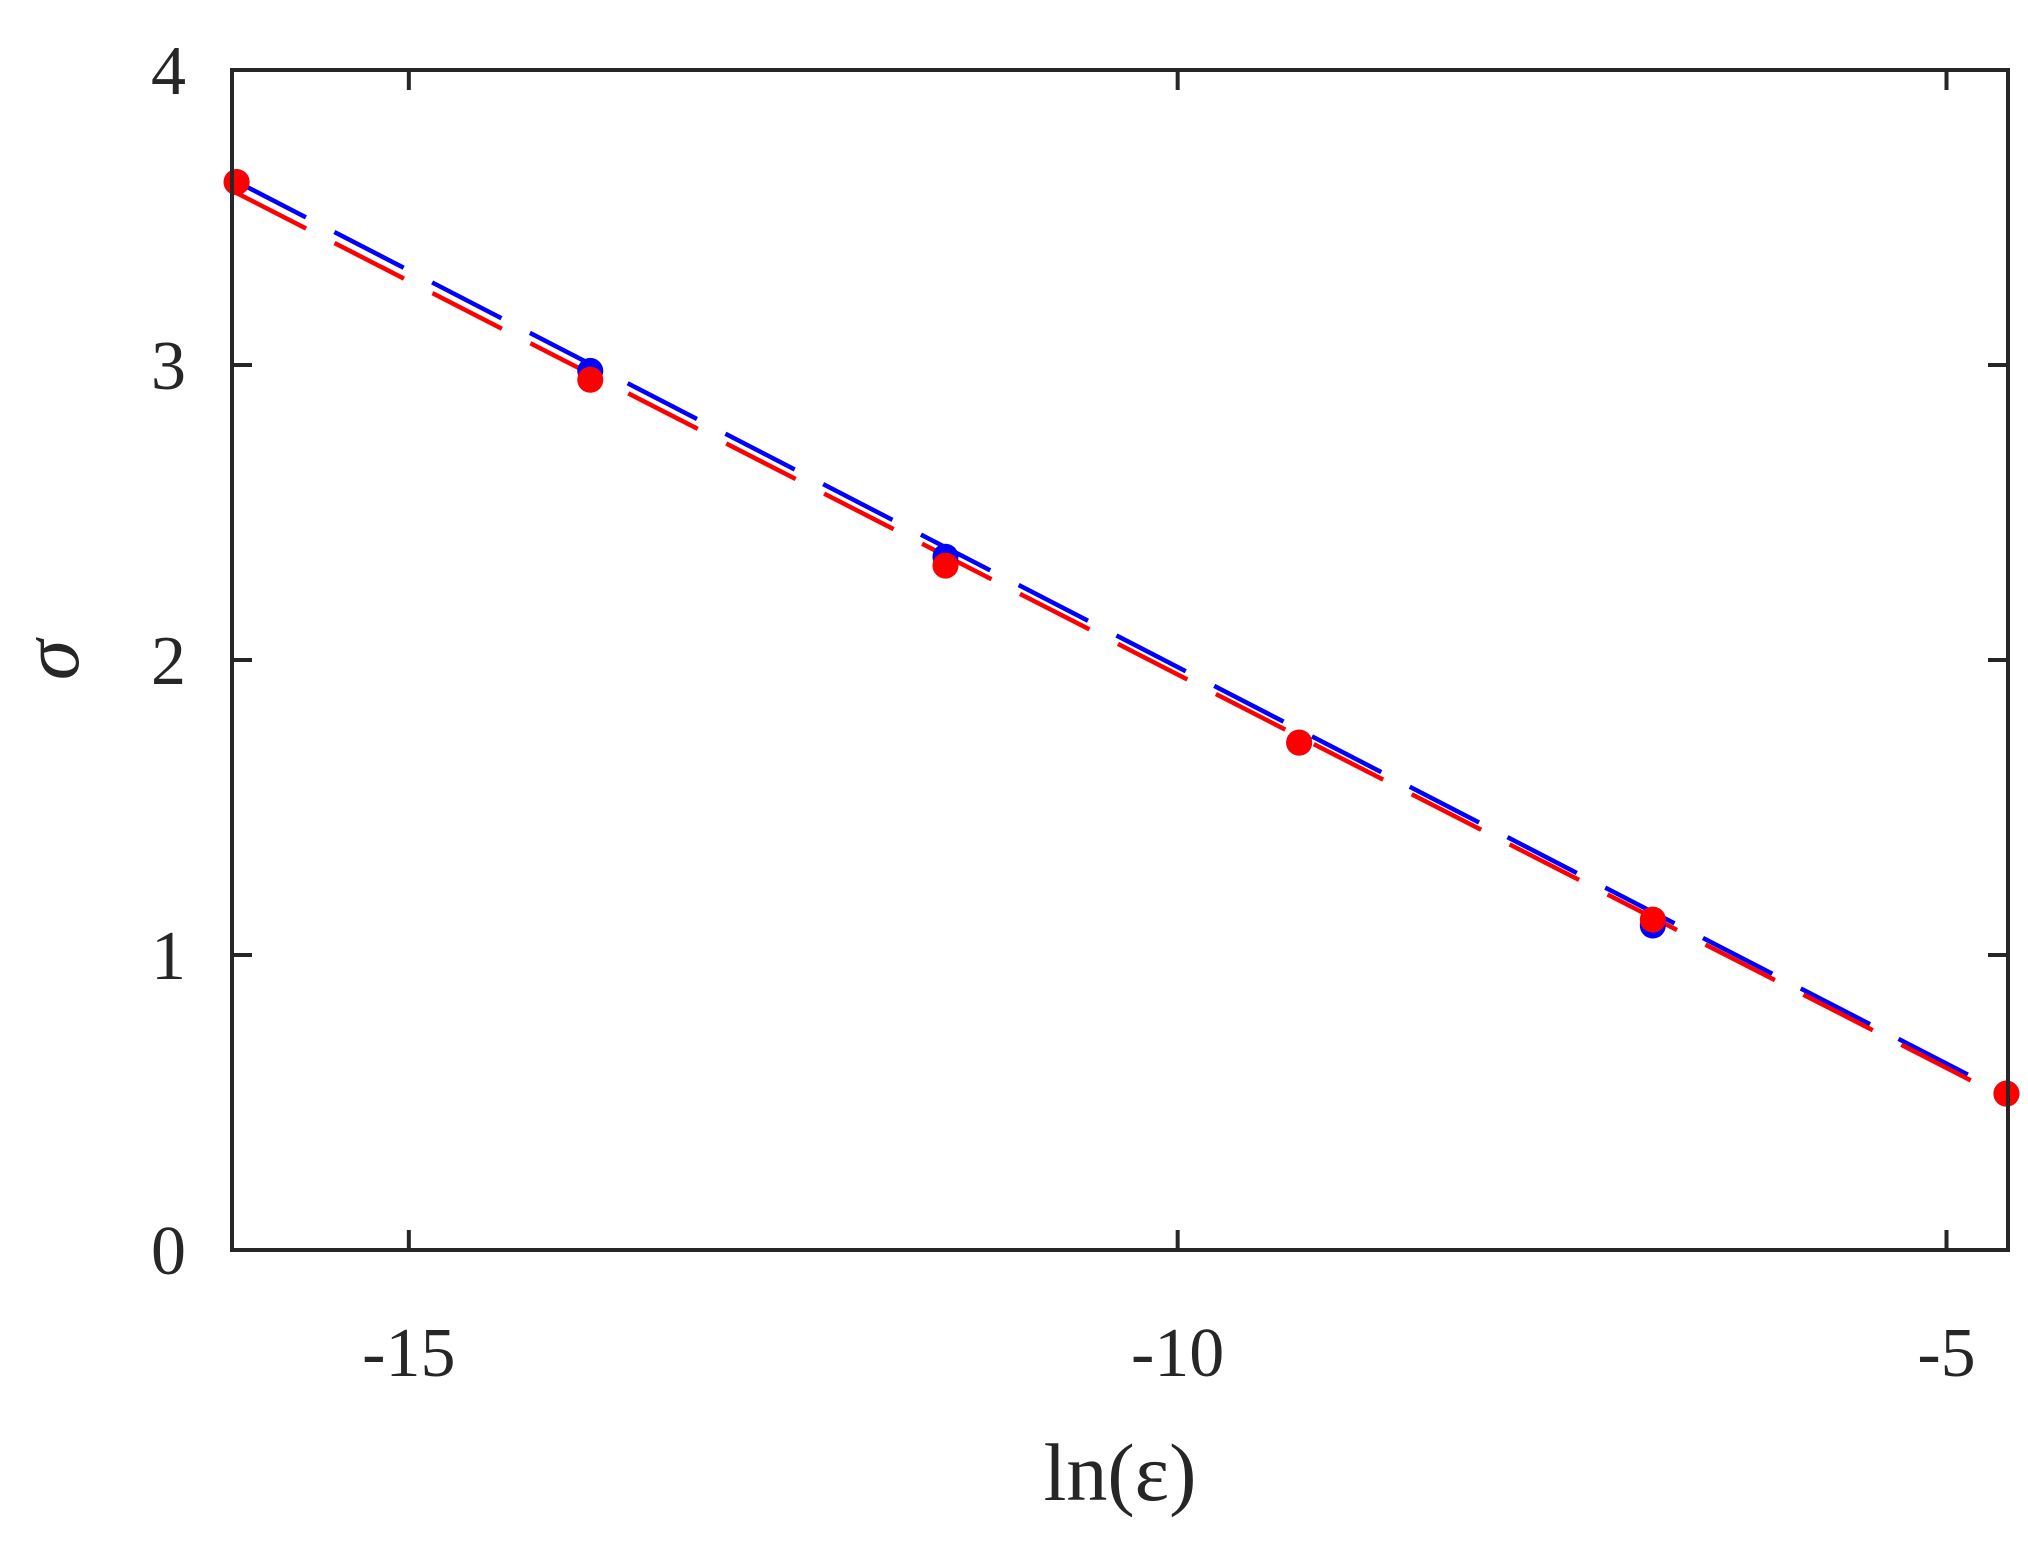 The image size is (2028, 1550). What do you see at coordinates (408, 1353) in the screenshot?
I see `x-tick-label: -15` at bounding box center [408, 1353].